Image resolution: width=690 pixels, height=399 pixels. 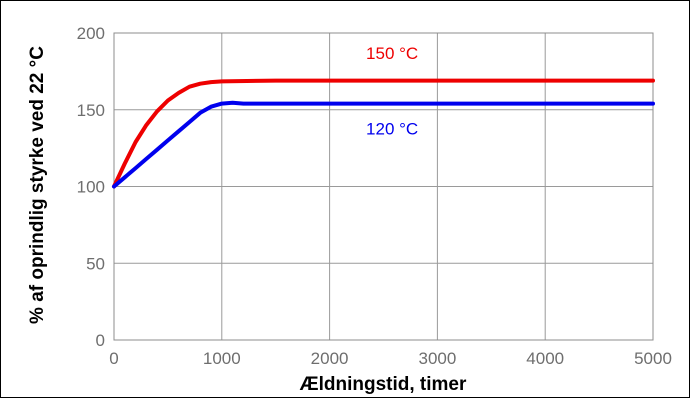 What do you see at coordinates (437, 358) in the screenshot?
I see `x-tick-label: 3000` at bounding box center [437, 358].